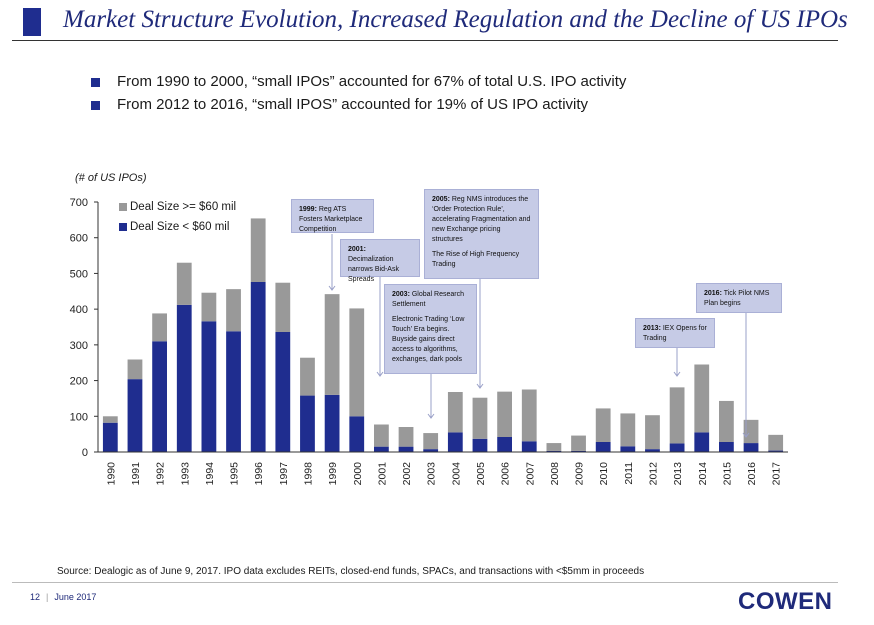 This screenshot has height=625, width=874. Describe the element at coordinates (554, 447) in the screenshot. I see `bar-large-2008` at that location.